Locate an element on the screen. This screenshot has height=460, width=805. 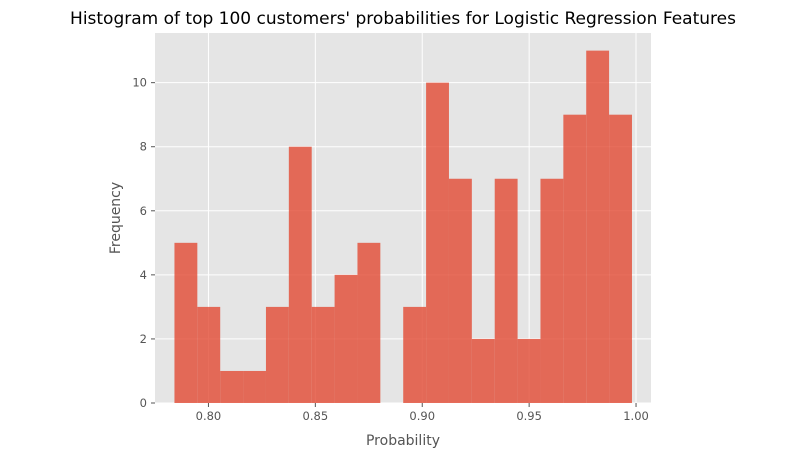
y-tick-label: 8 is located at coordinates (143, 147).